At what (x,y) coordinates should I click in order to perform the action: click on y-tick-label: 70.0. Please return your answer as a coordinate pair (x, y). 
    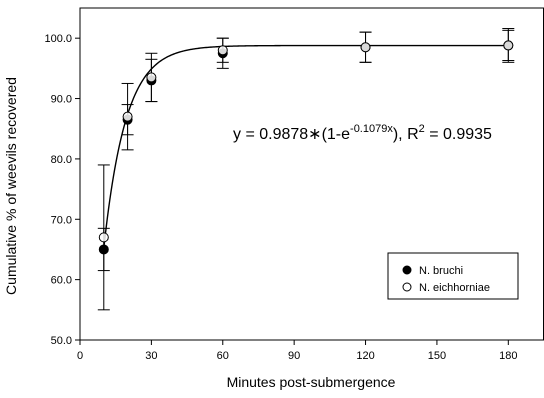
    Looking at the image, I should click on (61, 220).